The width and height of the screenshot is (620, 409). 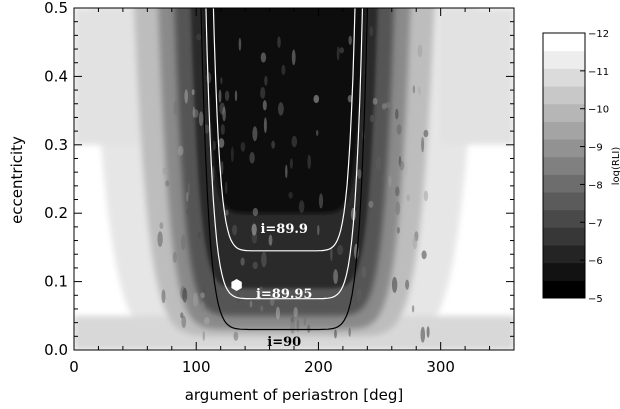 What do you see at coordinates (598, 110) in the screenshot?
I see `colorbar-tick-label: −10` at bounding box center [598, 110].